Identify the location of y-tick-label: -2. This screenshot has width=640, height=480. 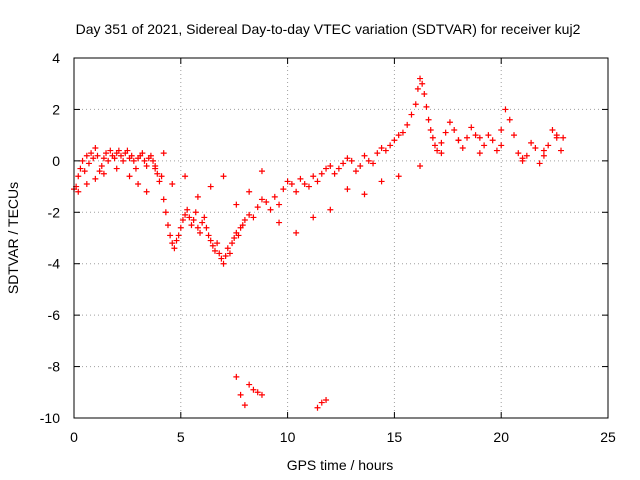
(54, 212).